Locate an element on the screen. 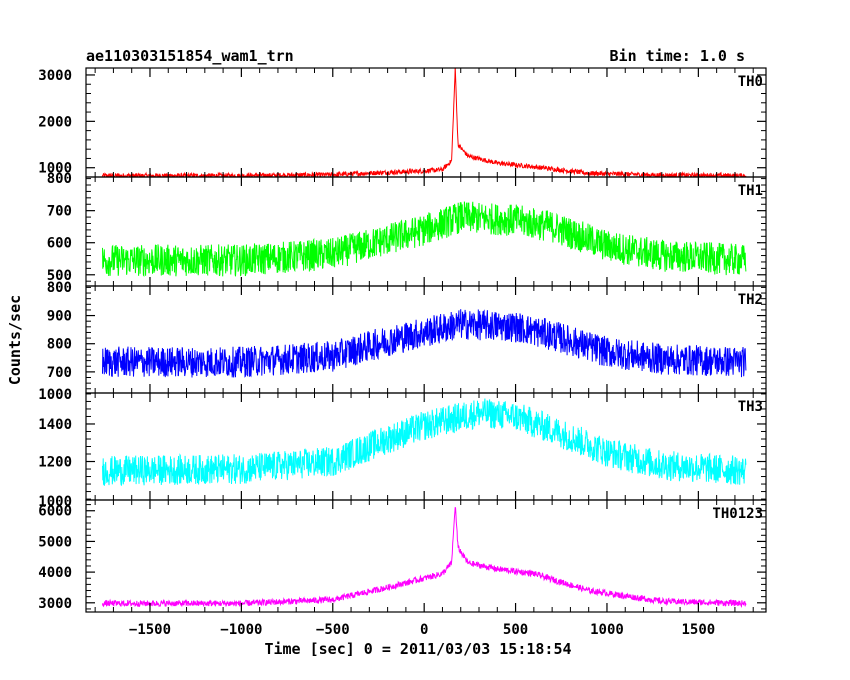  series-trace-th0 is located at coordinates (424, 122).